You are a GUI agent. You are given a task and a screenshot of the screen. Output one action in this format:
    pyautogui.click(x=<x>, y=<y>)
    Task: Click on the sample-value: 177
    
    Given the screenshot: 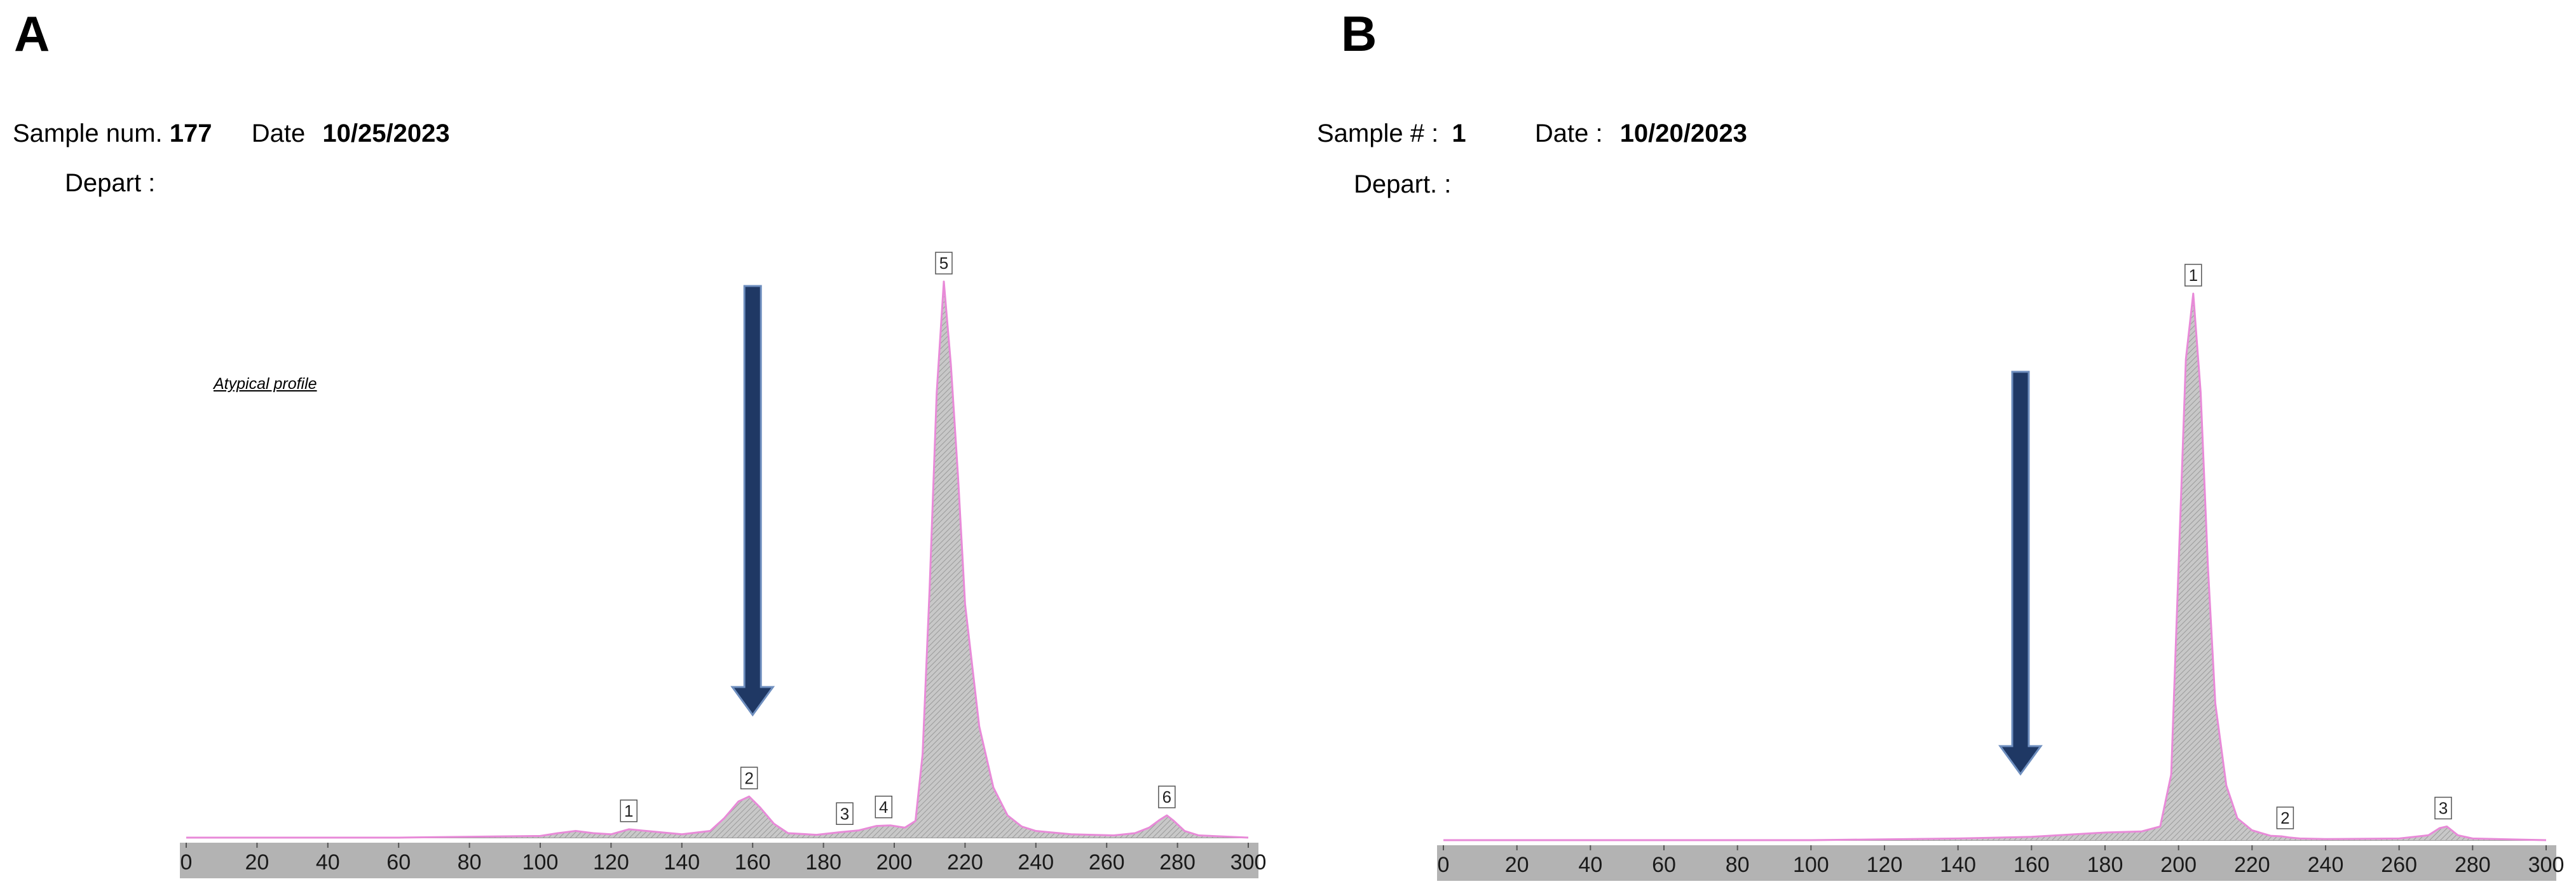 What is the action you would take?
    pyautogui.click(x=190, y=133)
    